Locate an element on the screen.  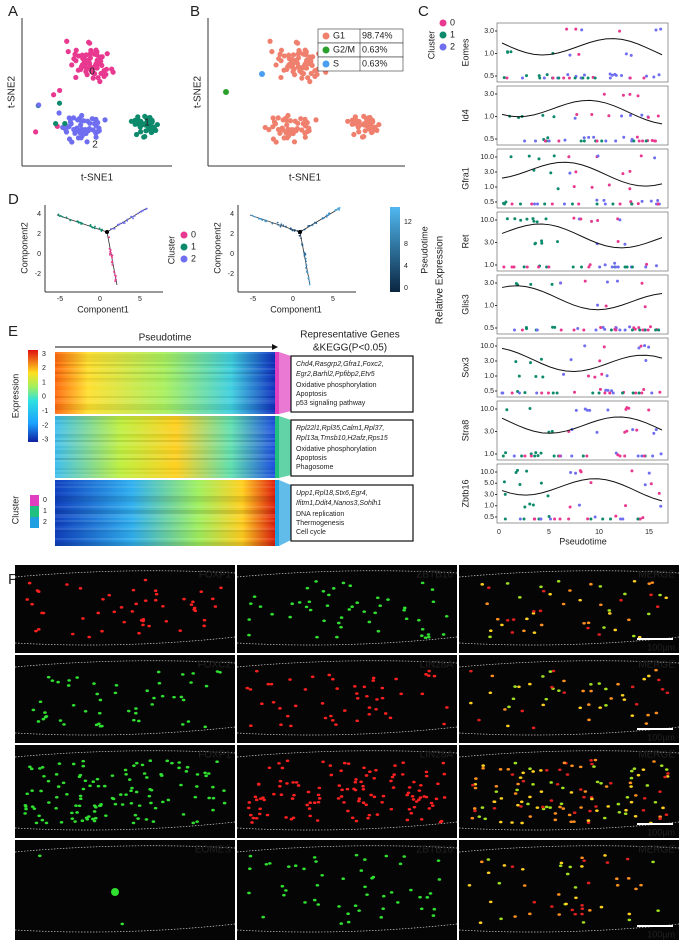
x-tick-label: 0 is located at coordinates (499, 532).